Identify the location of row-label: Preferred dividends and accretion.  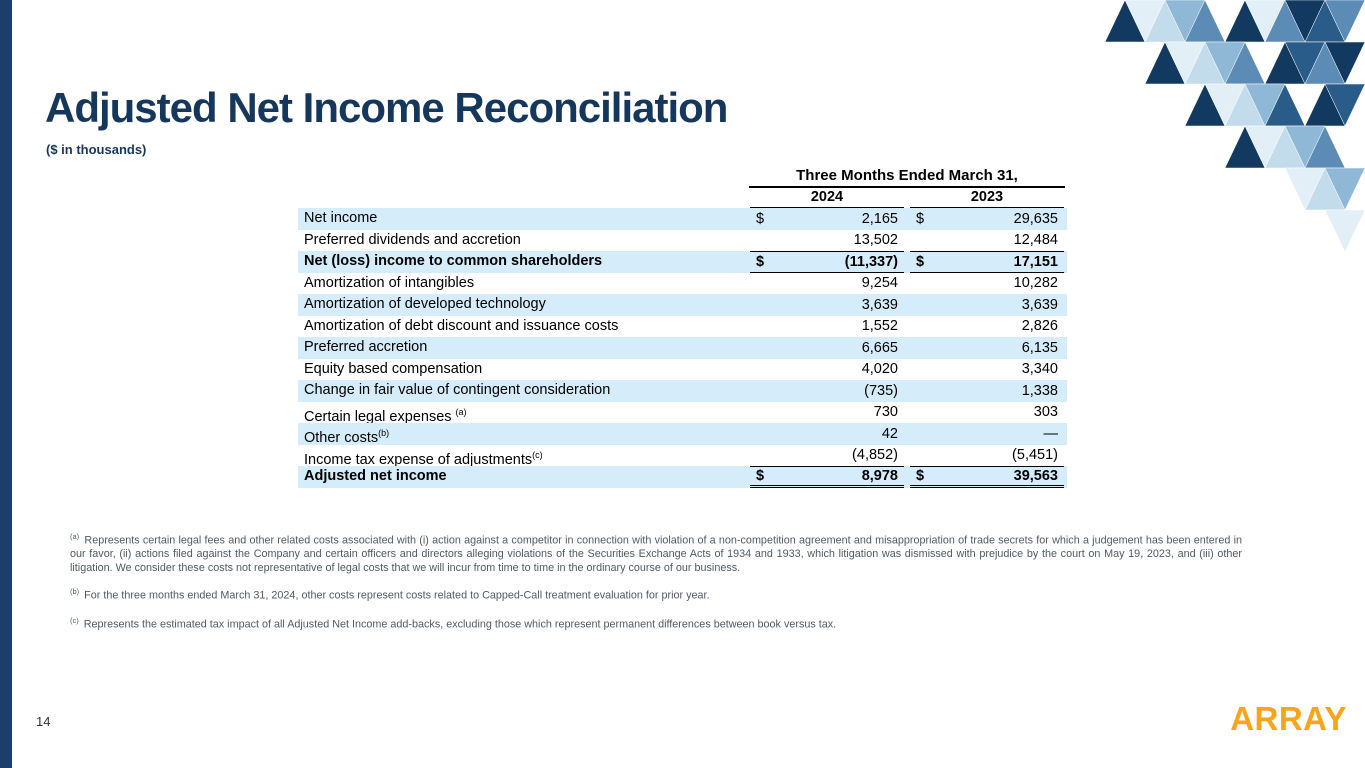
(412, 239).